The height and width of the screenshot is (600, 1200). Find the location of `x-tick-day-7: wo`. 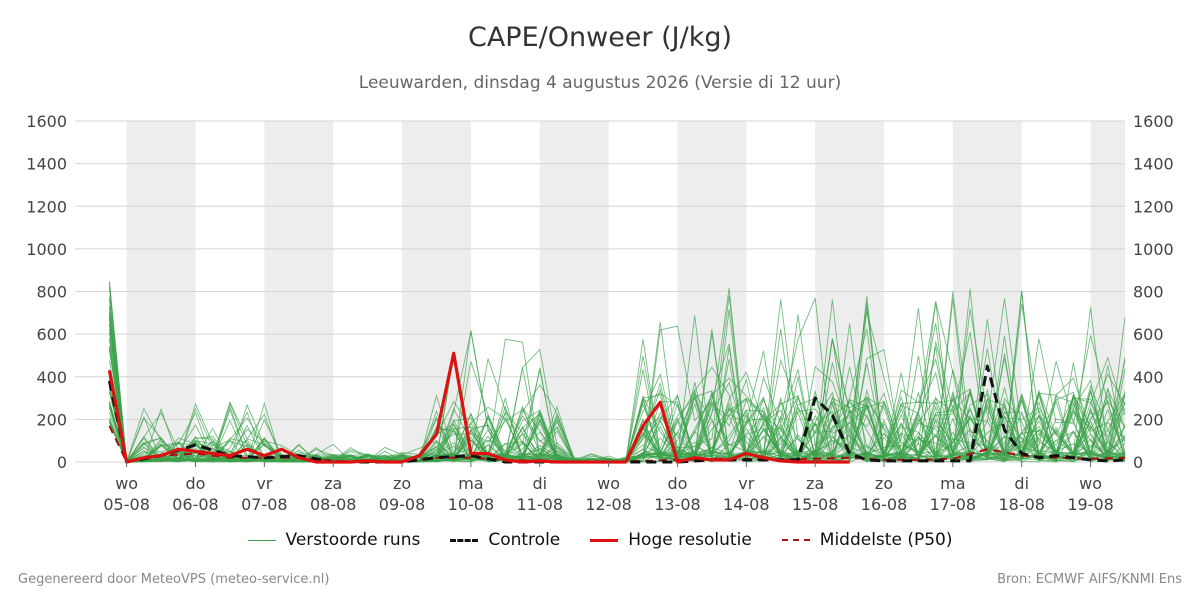

x-tick-day-7: wo is located at coordinates (608, 483).